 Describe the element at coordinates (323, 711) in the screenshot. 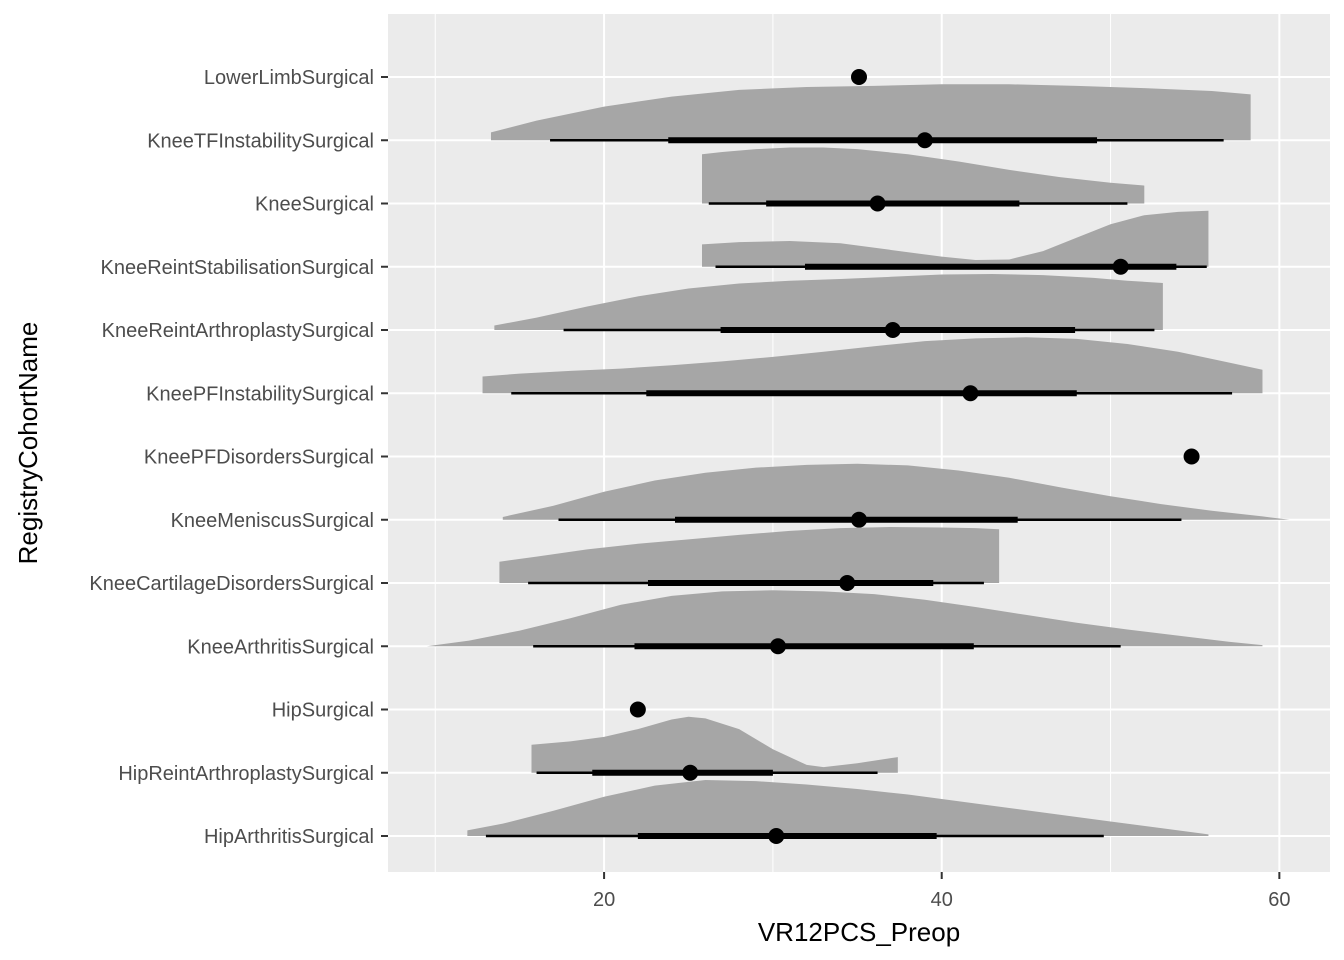

I see `y-tick-label: HipSurgical` at that location.